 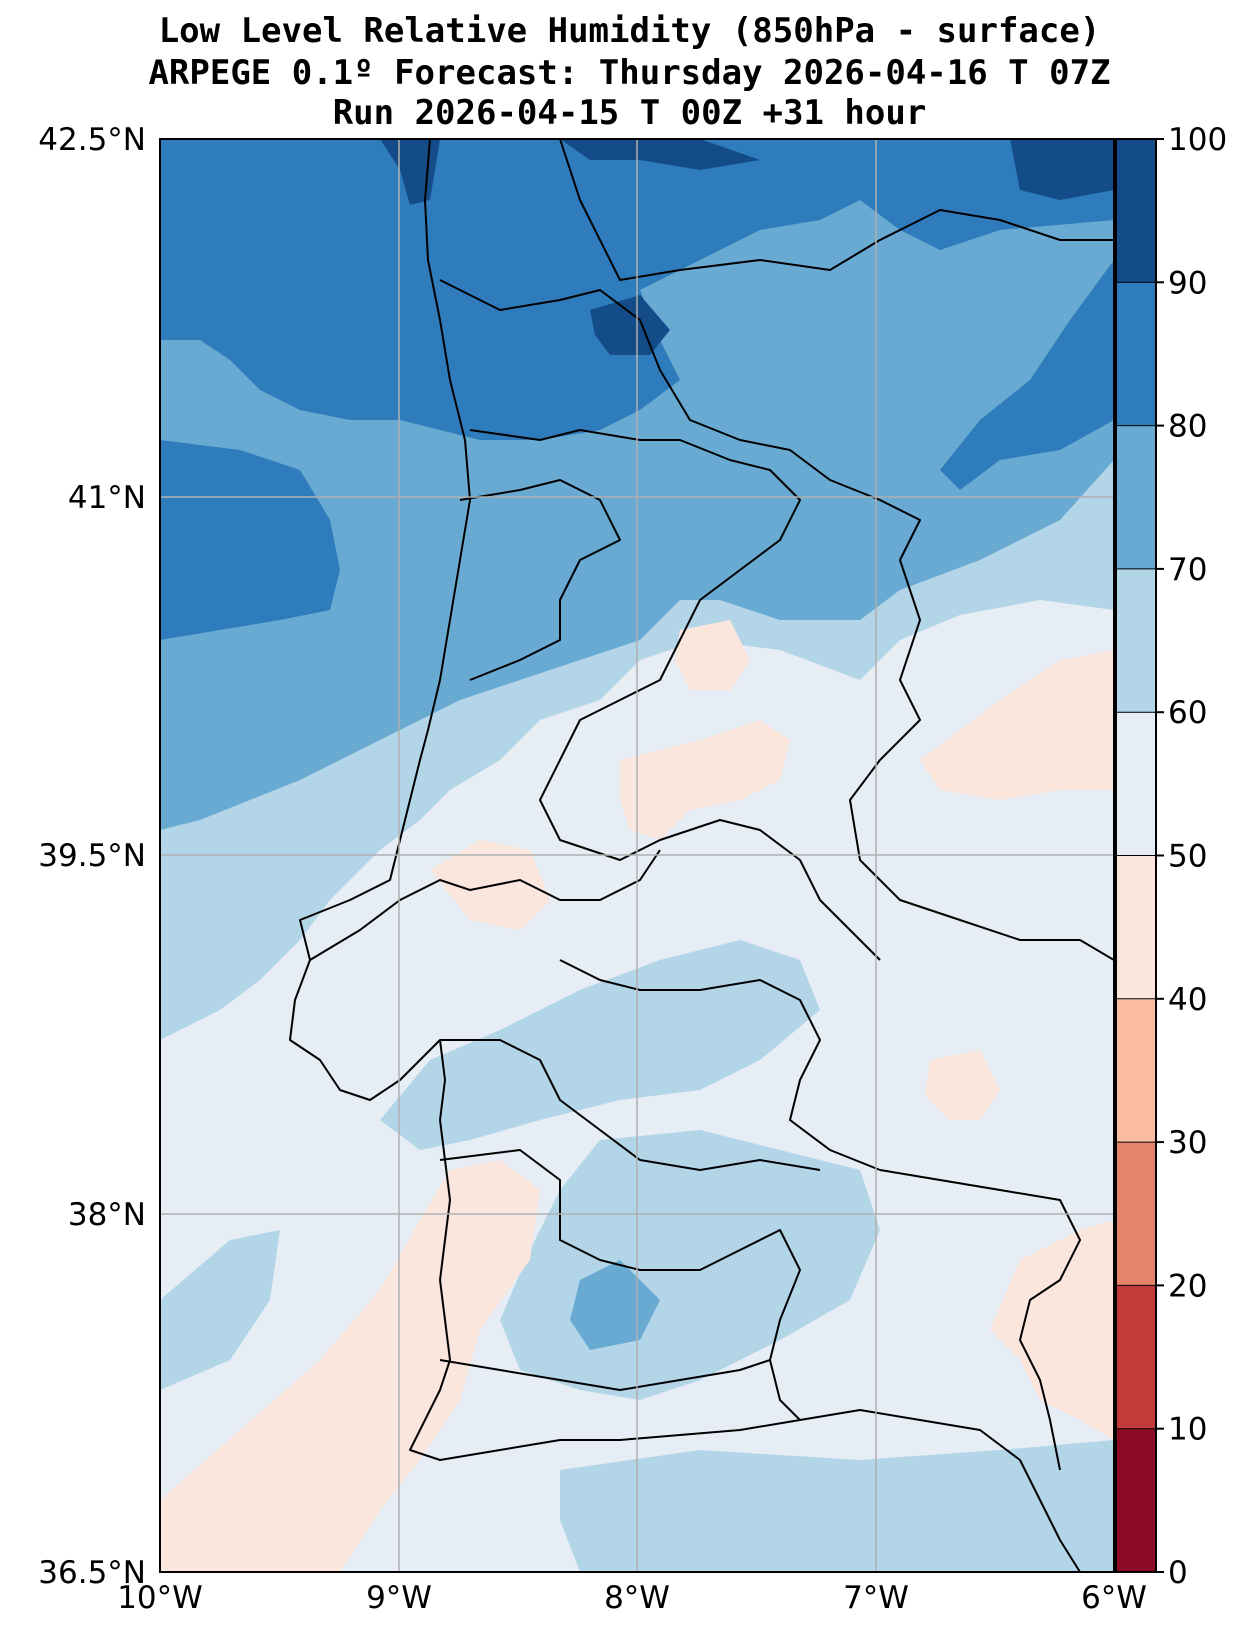 What do you see at coordinates (1187, 1000) in the screenshot?
I see `colorbar-label: 40` at bounding box center [1187, 1000].